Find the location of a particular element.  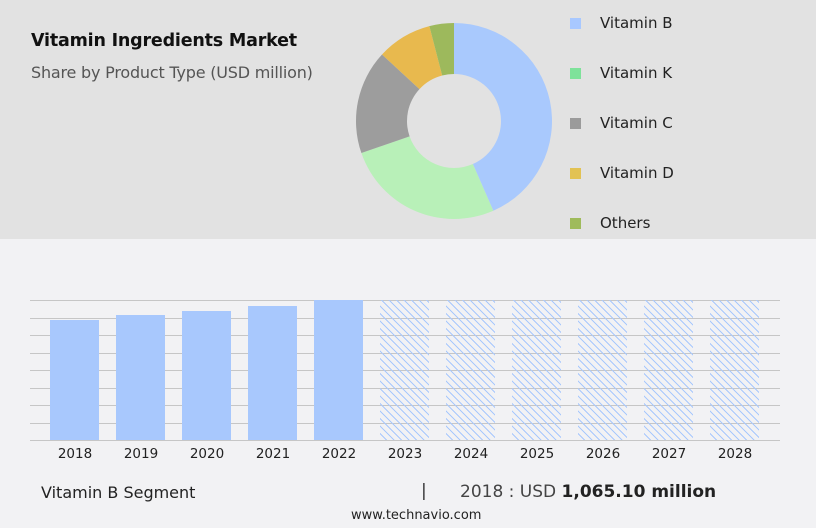

segment-label: Vitamin B Segment is located at coordinates (118, 492).